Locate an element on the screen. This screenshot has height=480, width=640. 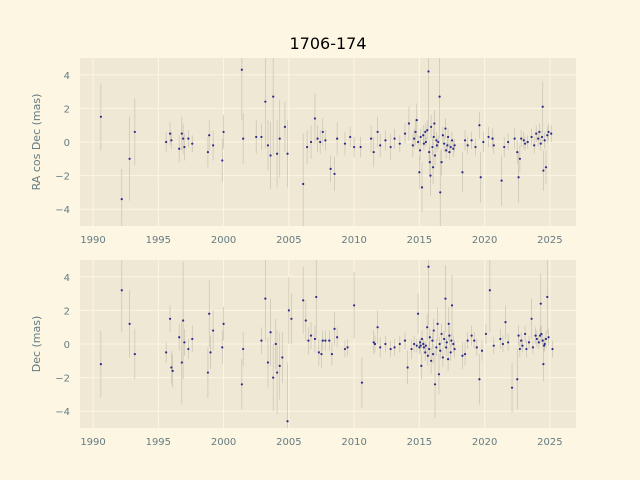
ra-y-tick-label: −2 is located at coordinates (62, 177).